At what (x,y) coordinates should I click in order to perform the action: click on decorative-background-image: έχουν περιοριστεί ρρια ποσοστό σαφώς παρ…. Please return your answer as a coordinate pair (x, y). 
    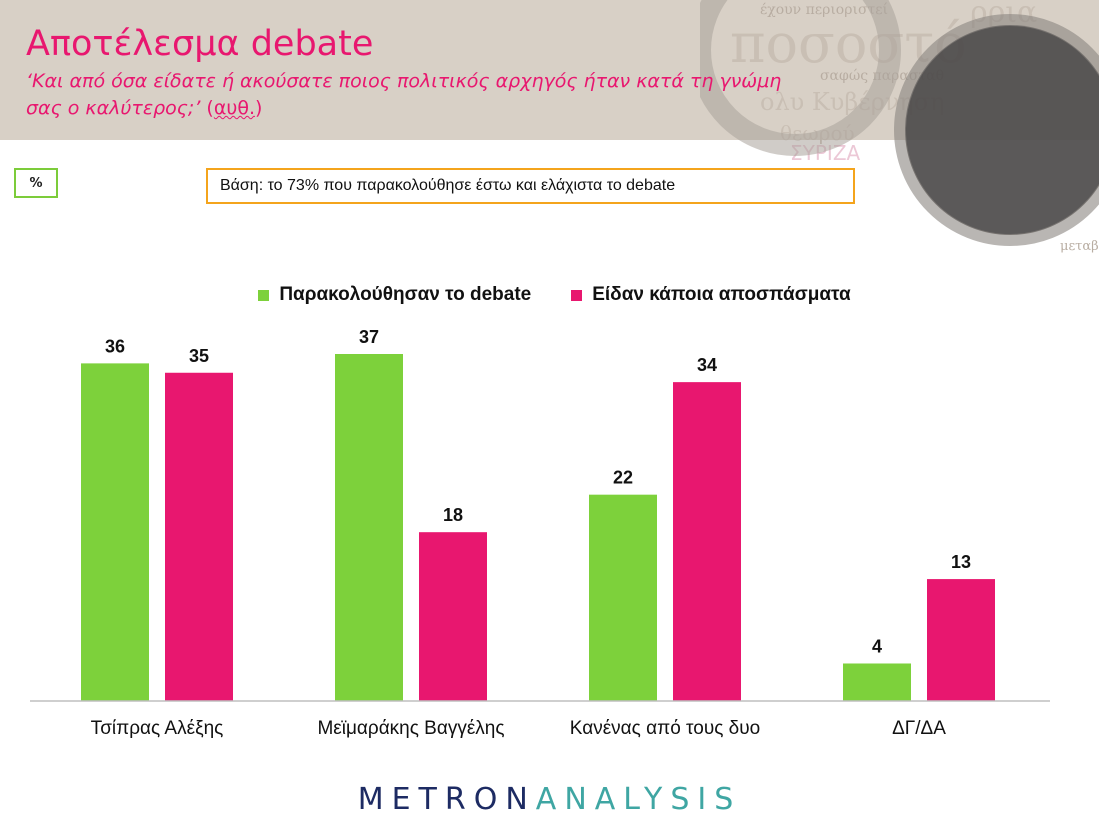
    Looking at the image, I should click on (899, 127).